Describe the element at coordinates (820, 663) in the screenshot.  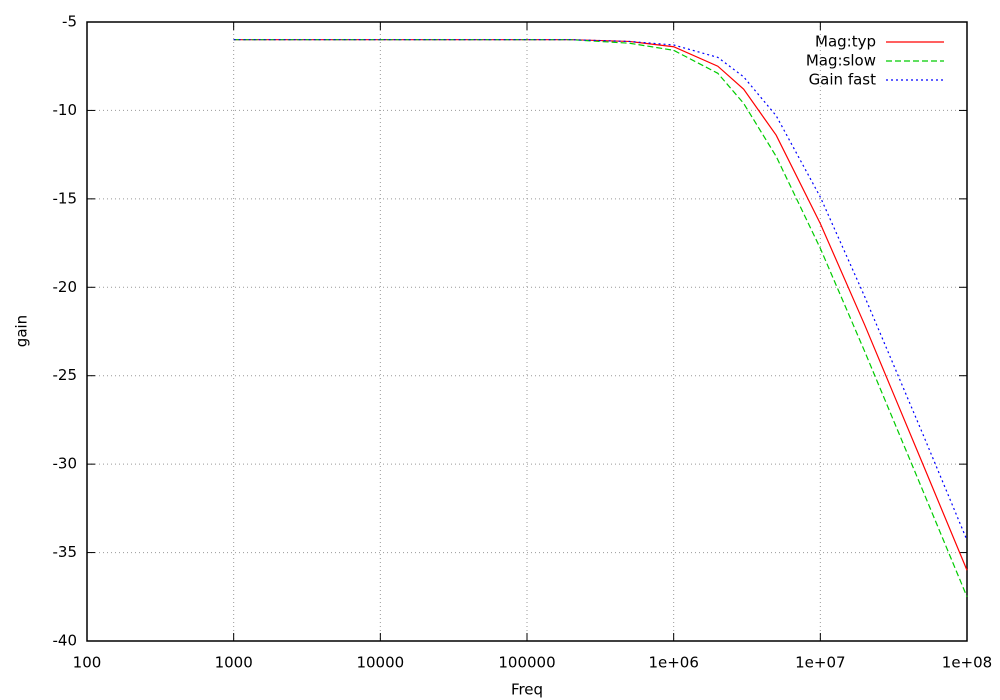
I see `x-tick-label: 1e+07` at that location.